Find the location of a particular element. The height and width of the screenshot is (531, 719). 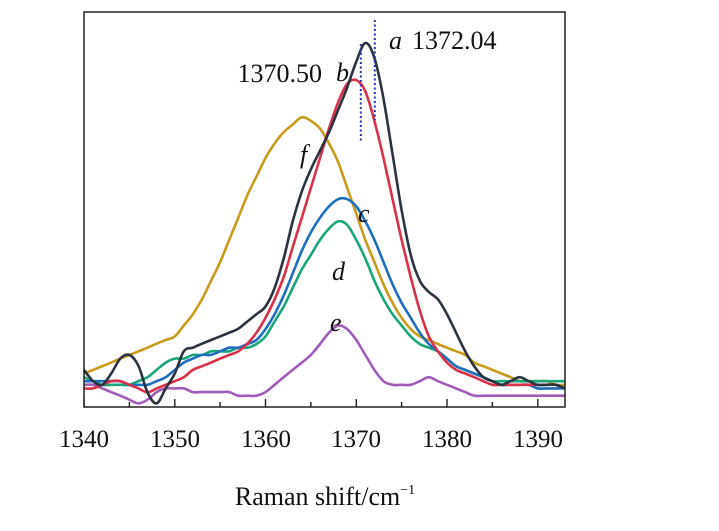

curve-label-c: c is located at coordinates (364, 213).